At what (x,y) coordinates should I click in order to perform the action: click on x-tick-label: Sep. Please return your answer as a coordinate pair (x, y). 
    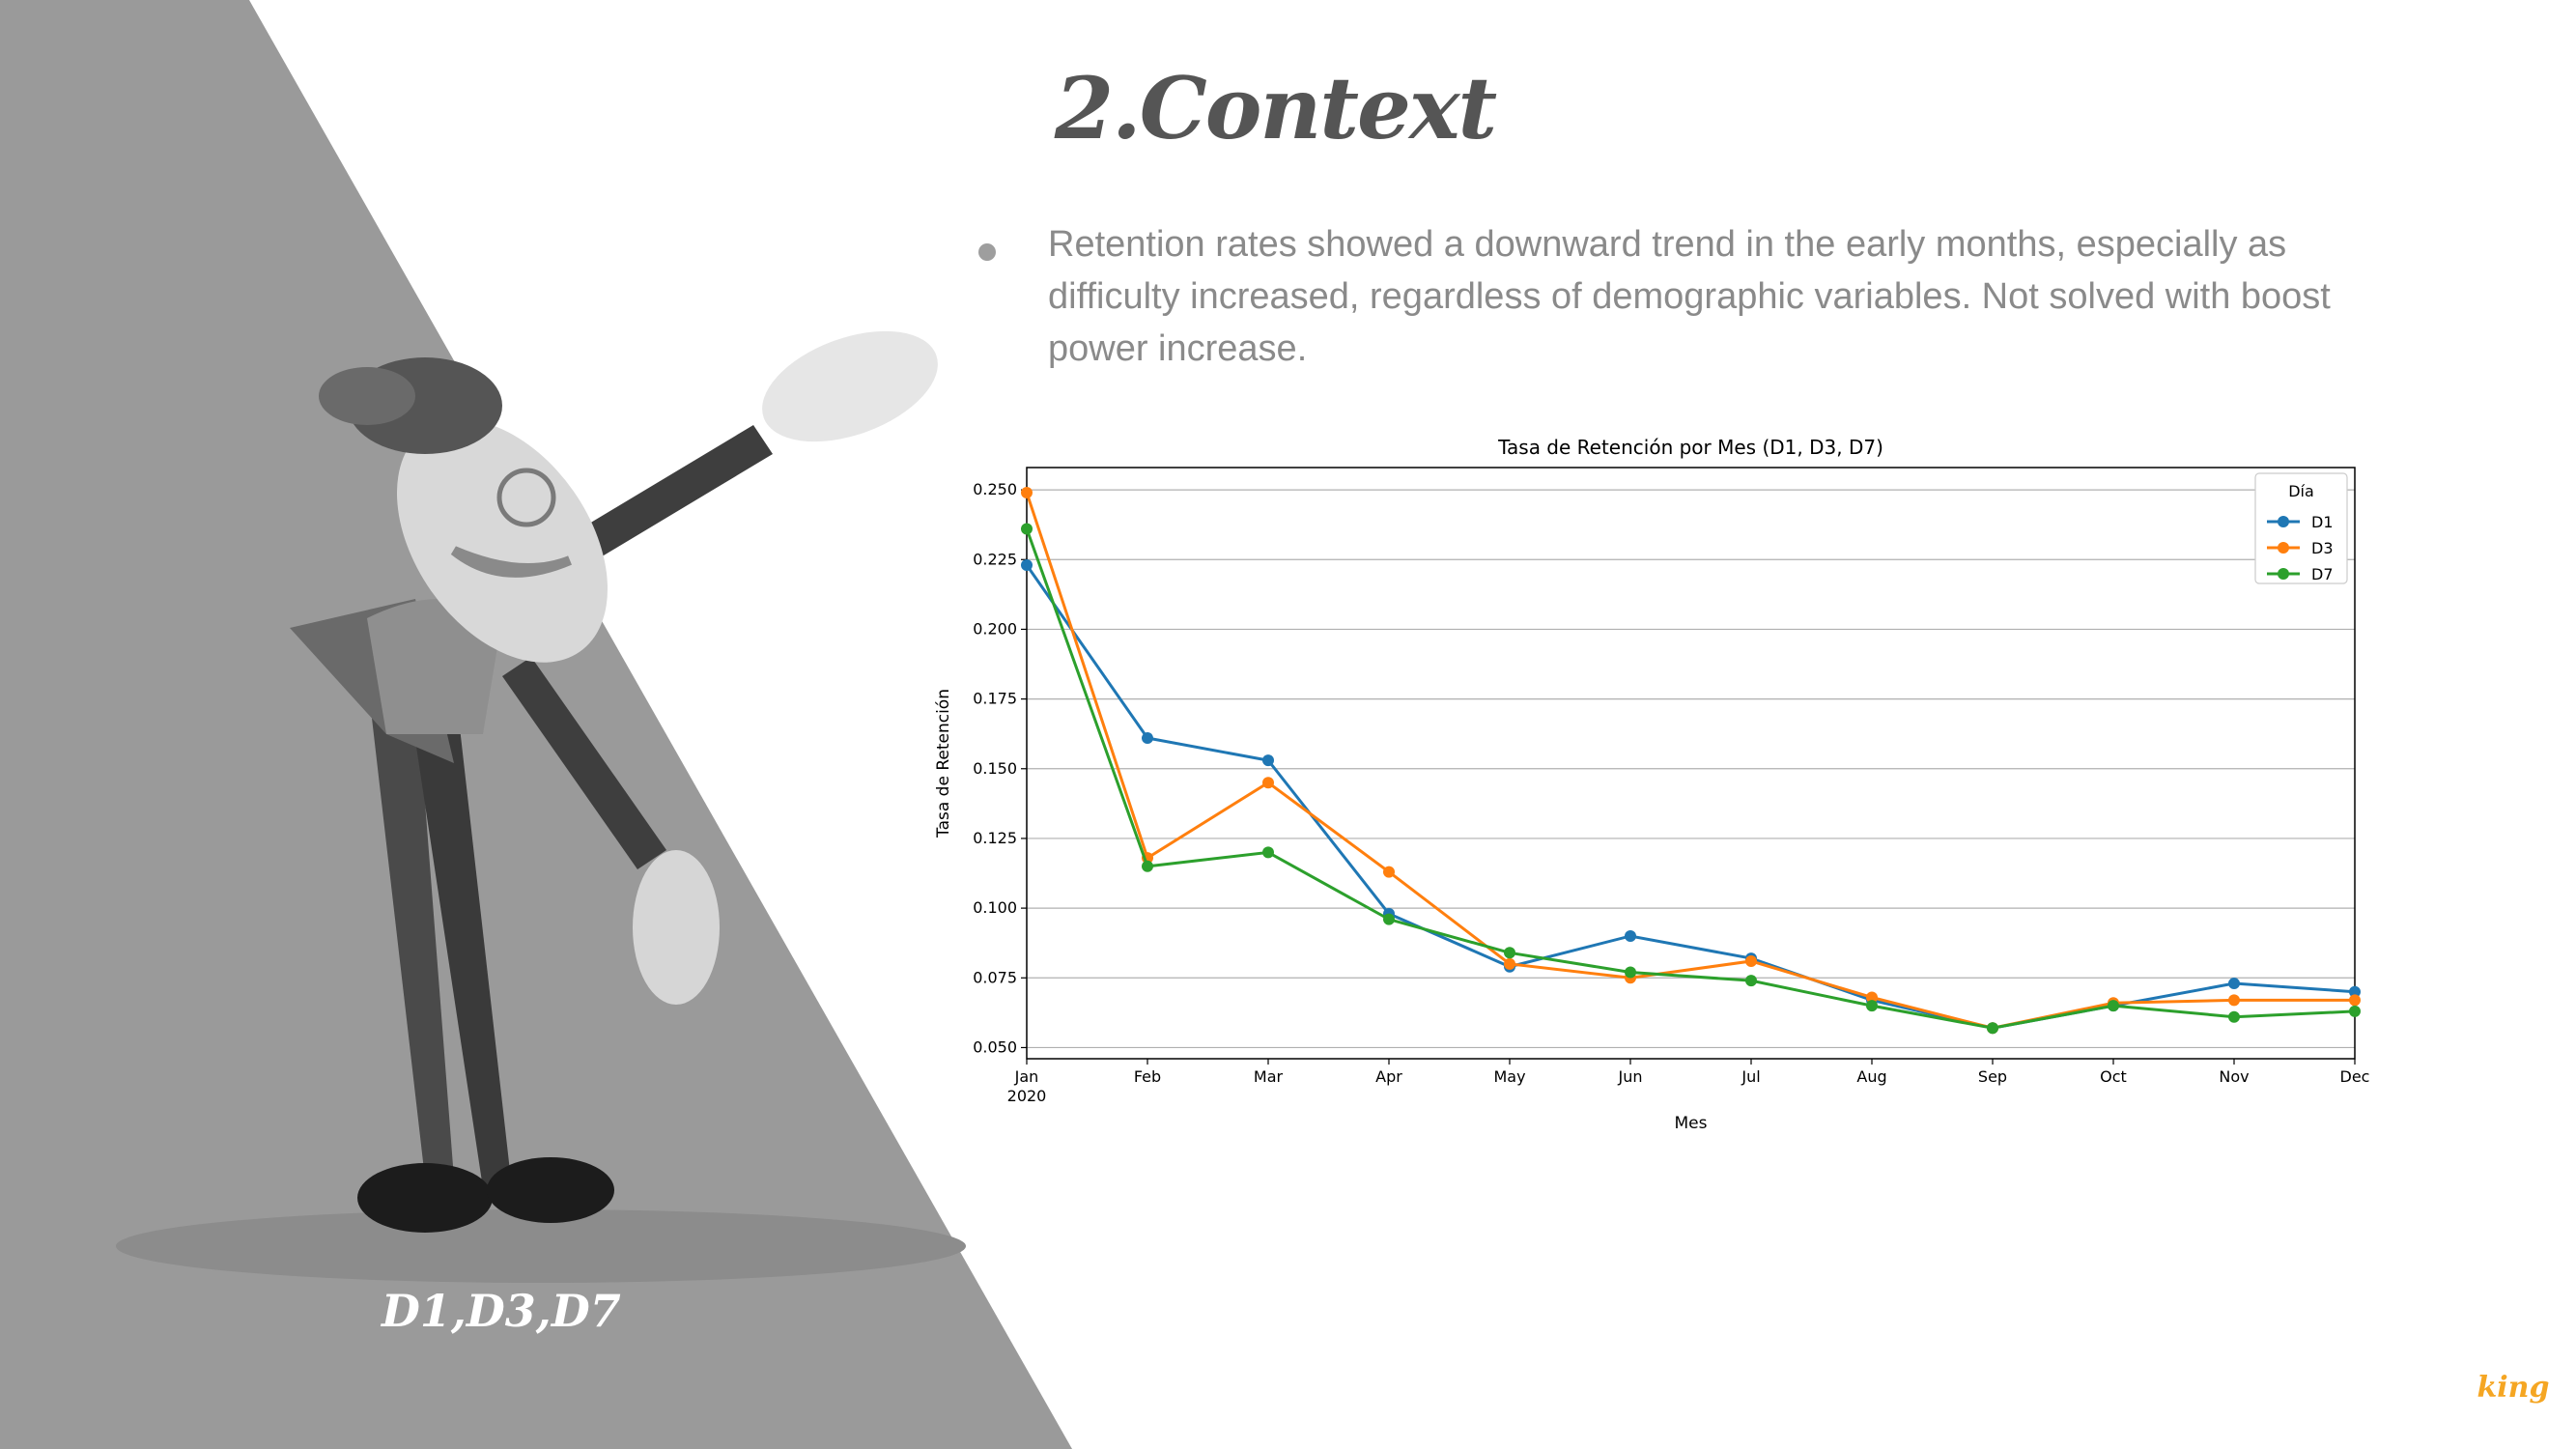
    Looking at the image, I should click on (1992, 1076).